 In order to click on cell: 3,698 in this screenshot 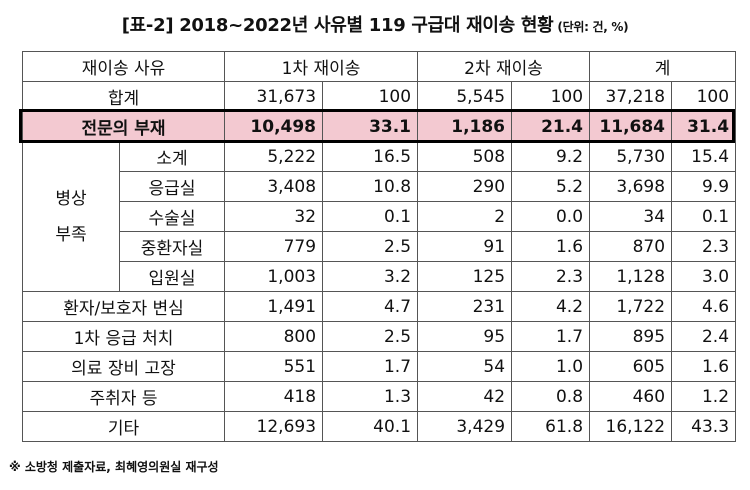, I will do `click(631, 186)`.